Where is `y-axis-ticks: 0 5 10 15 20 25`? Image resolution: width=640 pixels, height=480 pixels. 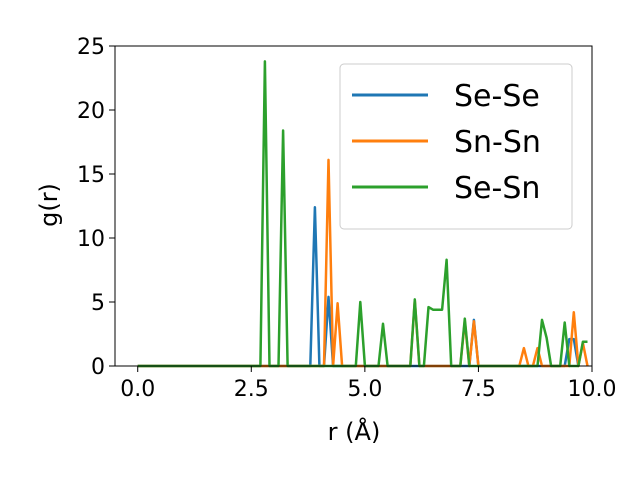 y-axis-ticks: 0 5 10 15 20 25 is located at coordinates (96, 207).